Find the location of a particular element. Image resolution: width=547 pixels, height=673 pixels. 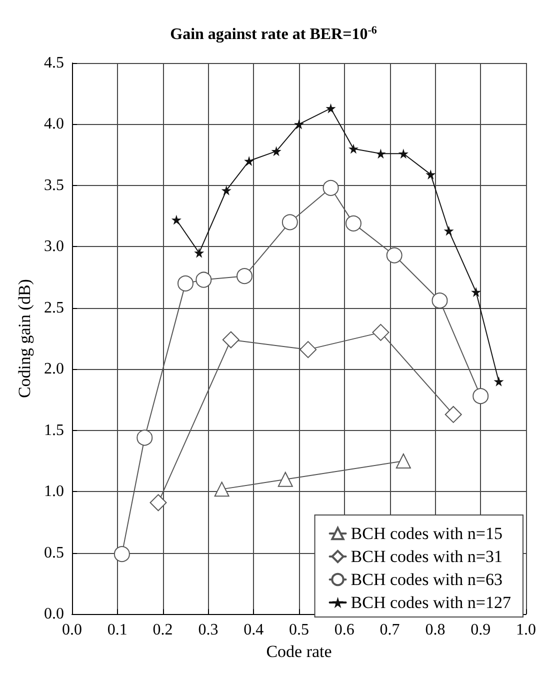

x-tick-label: 0.8 is located at coordinates (435, 630).